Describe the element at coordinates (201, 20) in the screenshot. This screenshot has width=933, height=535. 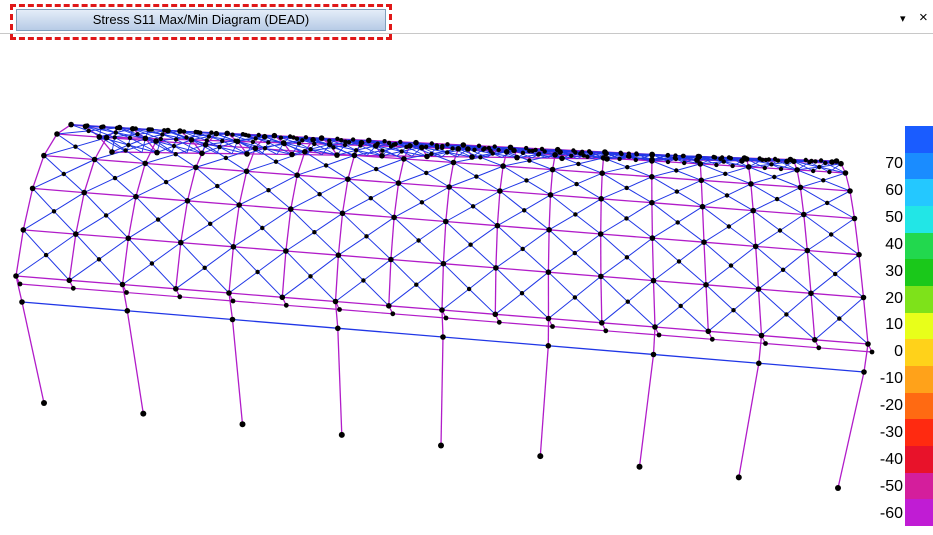
I see `tab-stress-diagram: Stress S11 Max/Min Diagram (DEAD)` at that location.